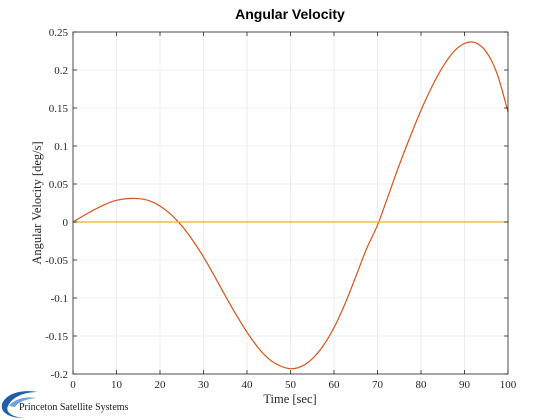 The image size is (560, 420). What do you see at coordinates (56, 261) in the screenshot?
I see `y-tick-label: -0.05` at bounding box center [56, 261].